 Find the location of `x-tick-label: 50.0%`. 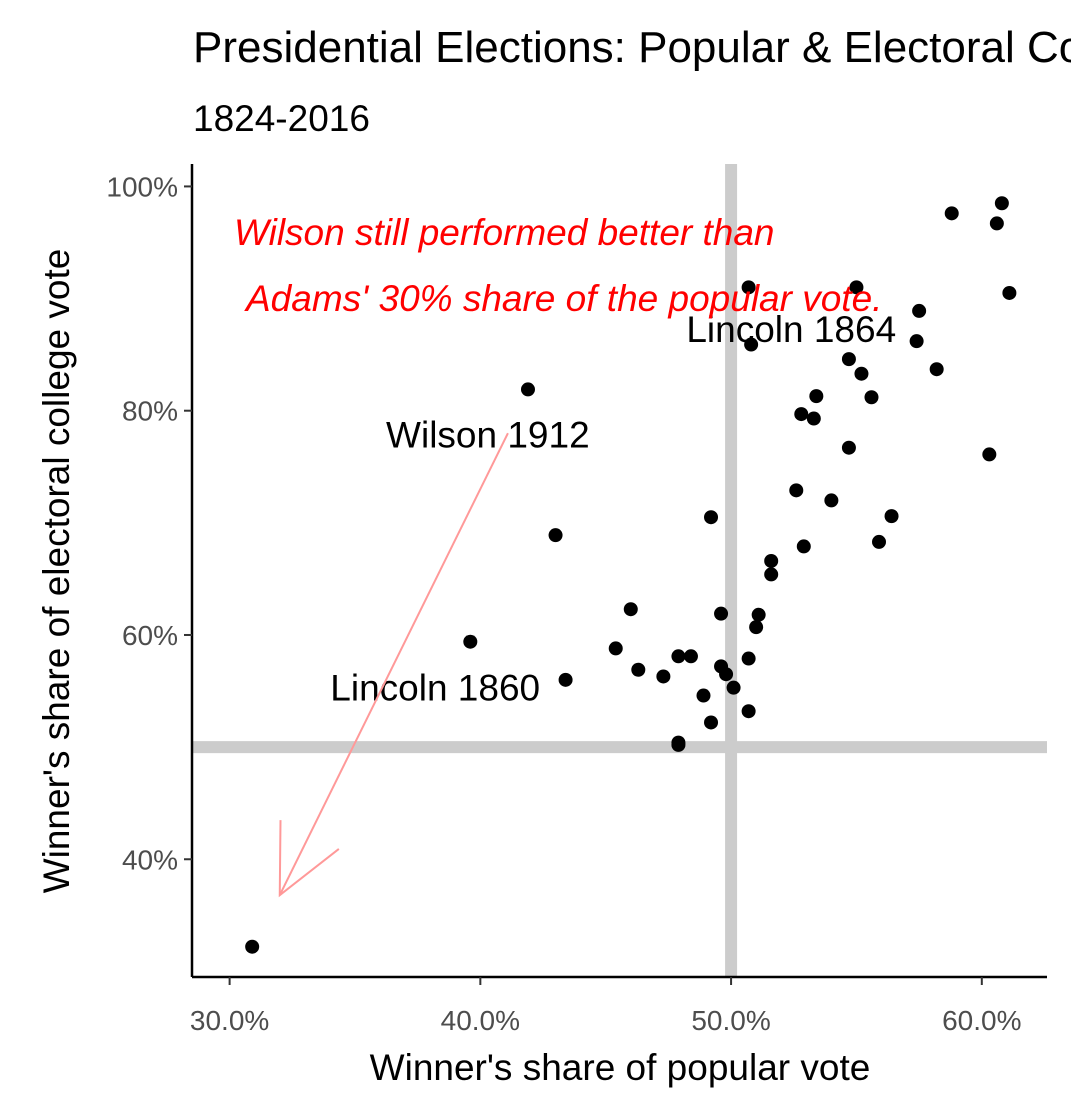

x-tick-label: 50.0% is located at coordinates (730, 1020).